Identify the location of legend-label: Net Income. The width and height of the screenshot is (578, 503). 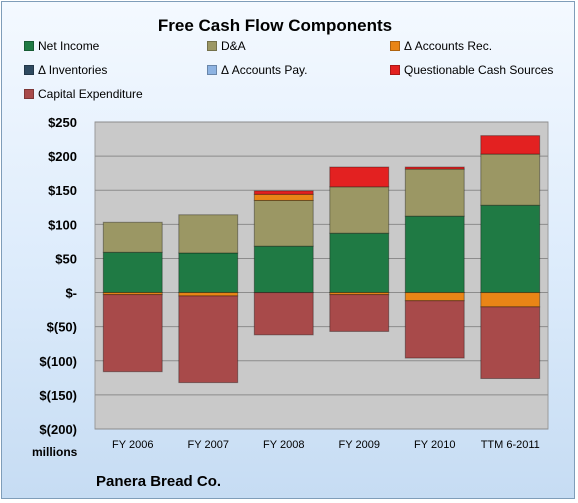
(69, 46).